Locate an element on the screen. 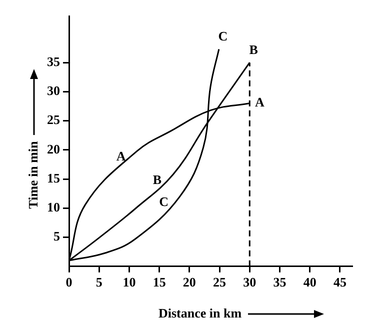 The width and height of the screenshot is (374, 330). annotation: C is located at coordinates (163, 201).